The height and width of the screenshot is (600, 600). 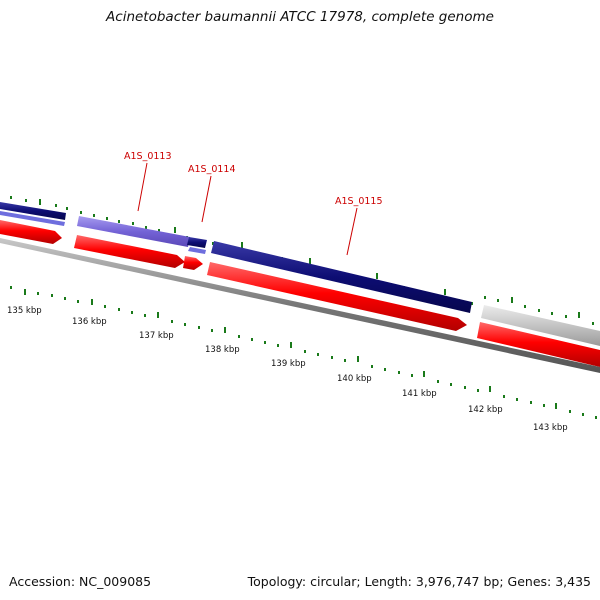 What do you see at coordinates (32, 218) in the screenshot?
I see `gene-forward-light-strip` at bounding box center [32, 218].